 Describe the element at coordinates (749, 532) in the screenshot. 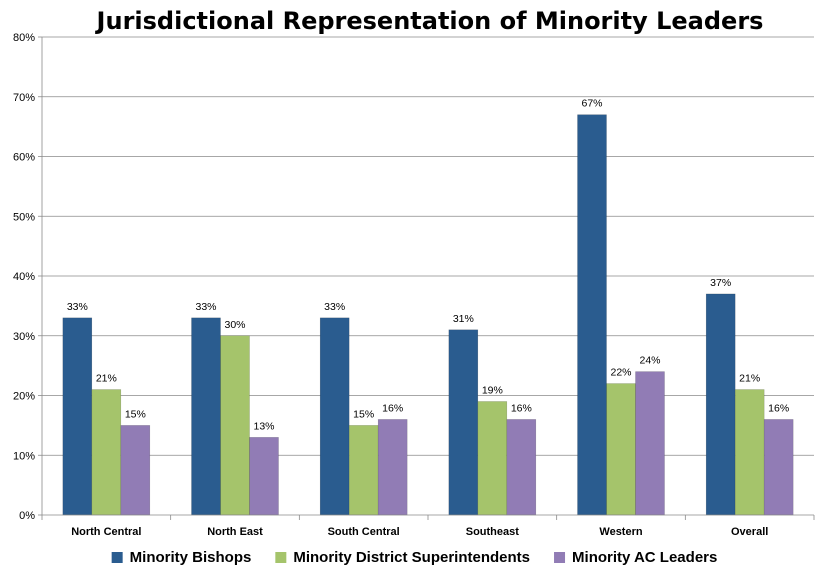

I see `x-tick-label: Overall` at that location.